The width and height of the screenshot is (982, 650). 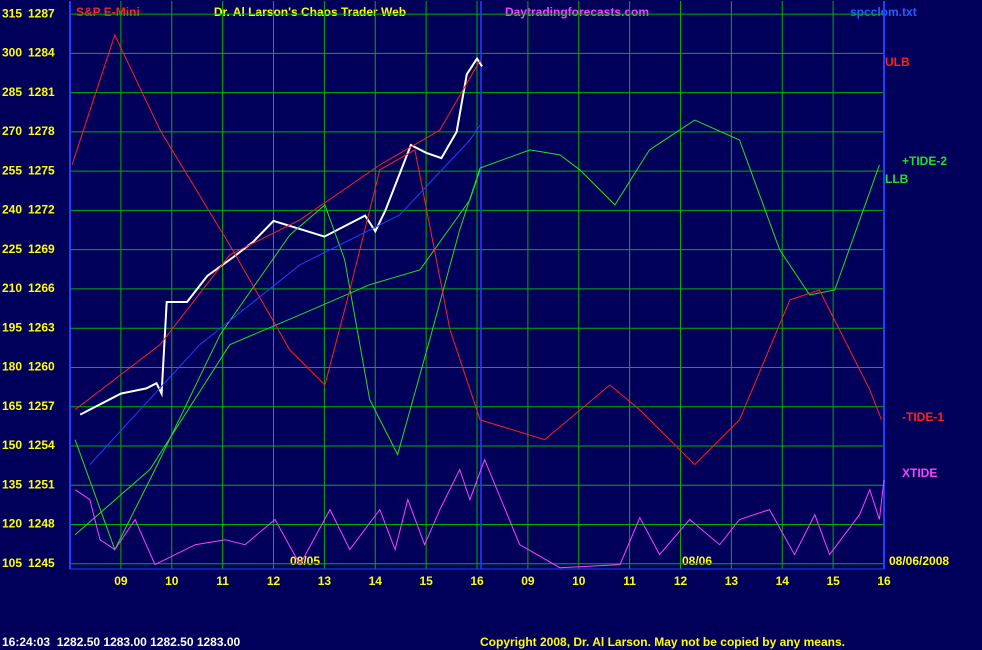 What do you see at coordinates (12, 445) in the screenshot?
I see `y-tick-label: 150` at bounding box center [12, 445].